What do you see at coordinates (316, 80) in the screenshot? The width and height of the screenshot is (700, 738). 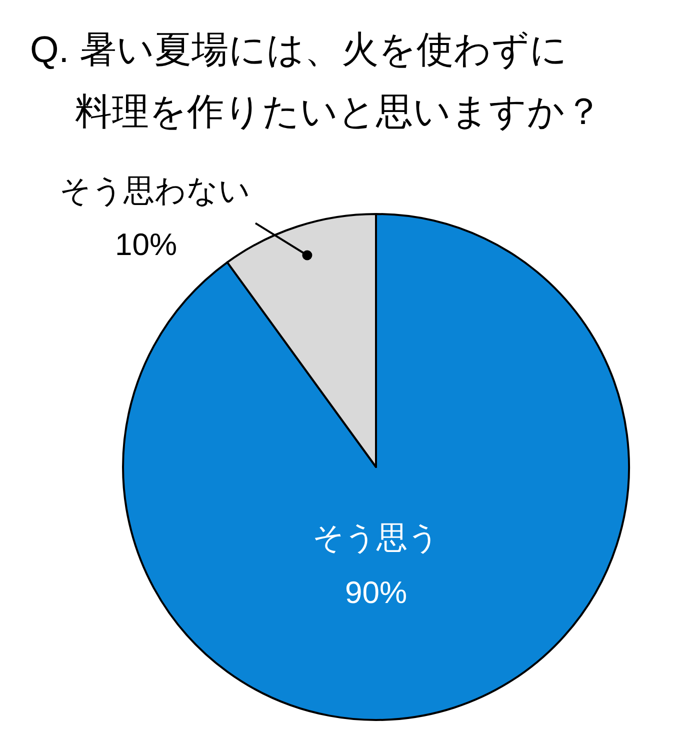 I see `title: Q. 暑い夏場には、火を使わずに料理を作りたいと思いますか？` at bounding box center [316, 80].